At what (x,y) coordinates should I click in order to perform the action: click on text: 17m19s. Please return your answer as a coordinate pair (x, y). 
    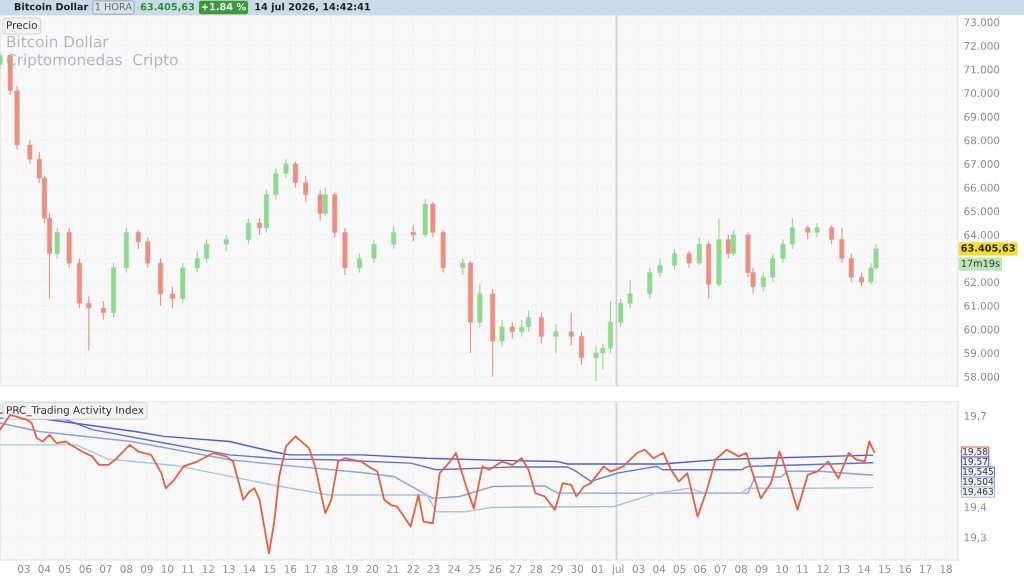
    Looking at the image, I should click on (980, 263).